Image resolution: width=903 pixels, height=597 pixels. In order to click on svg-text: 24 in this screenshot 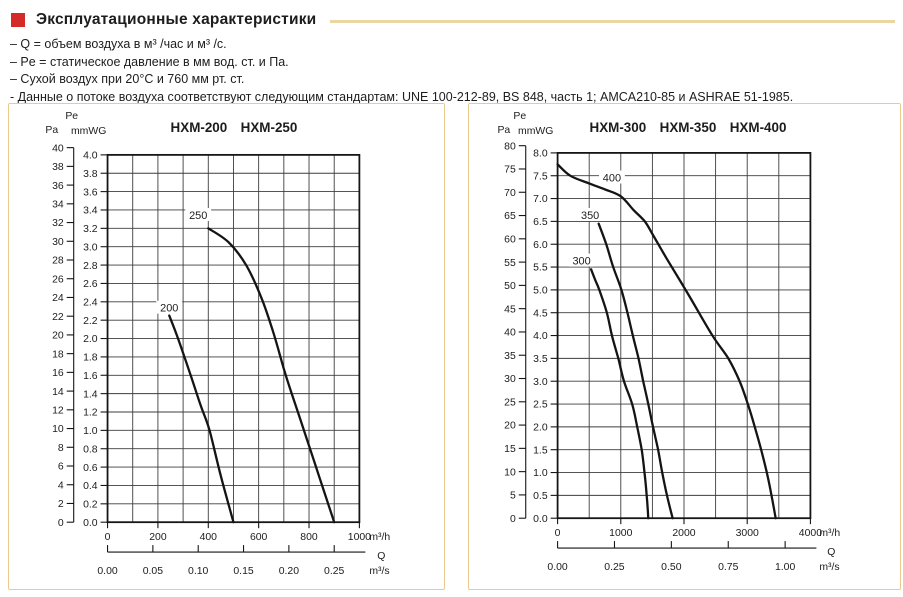, I will do `click(58, 298)`.